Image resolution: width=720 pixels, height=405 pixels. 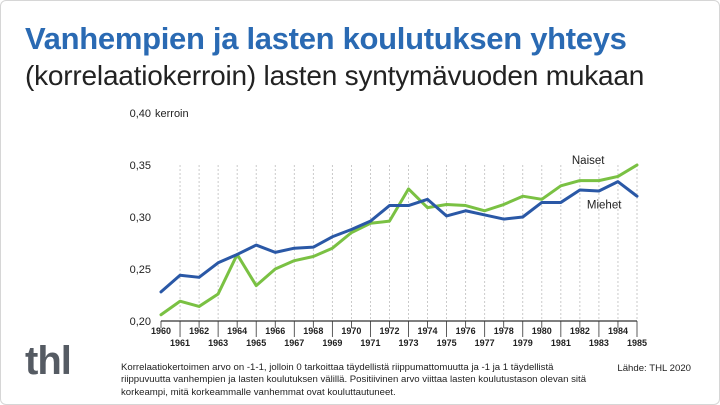 What do you see at coordinates (326, 38) in the screenshot?
I see `chart-title: Vanhempien ja lasten koulutuksen yhteys` at bounding box center [326, 38].